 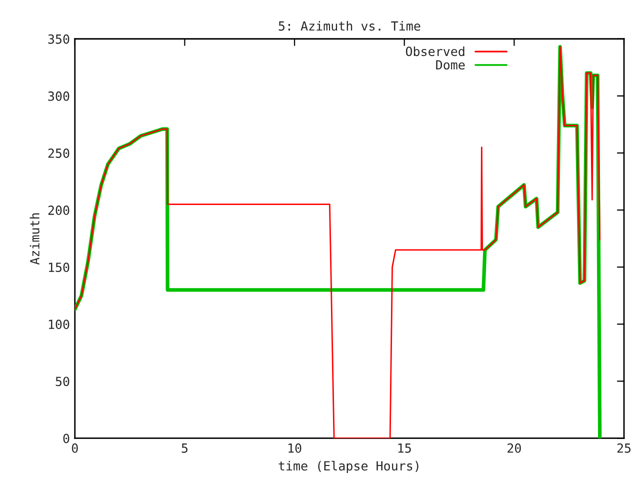 I want to click on x-tick-label: 25, so click(x=624, y=448).